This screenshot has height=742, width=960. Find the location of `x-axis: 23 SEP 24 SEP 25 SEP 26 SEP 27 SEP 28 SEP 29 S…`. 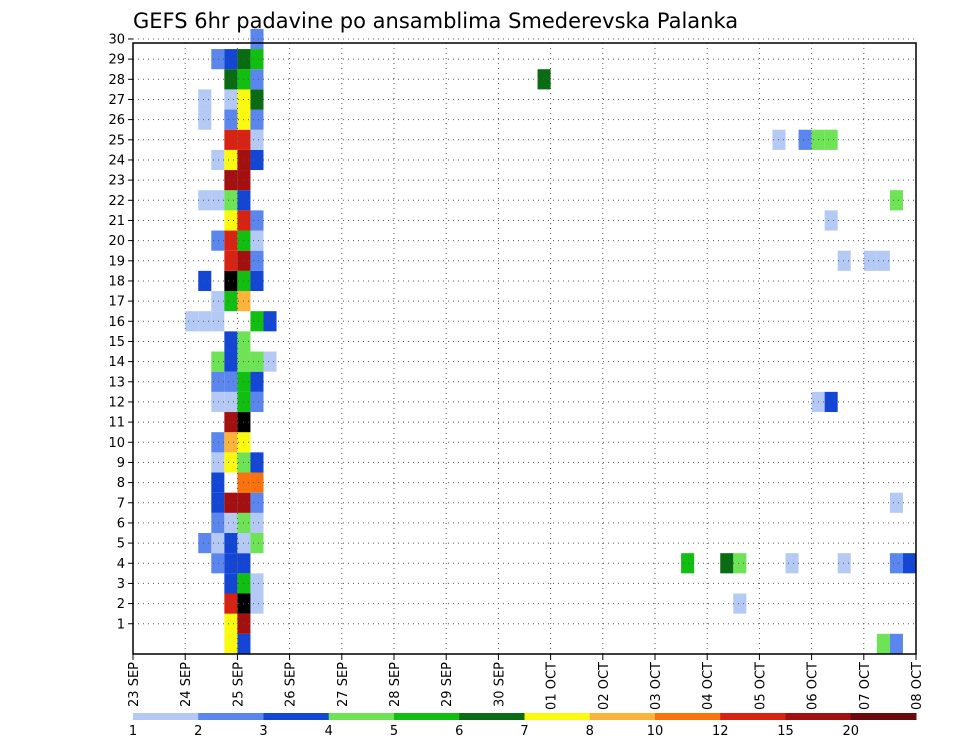

x-axis: 23 SEP 24 SEP 25 SEP 26 SEP 27 SEP 28 SEP 29 S… is located at coordinates (526, 682).